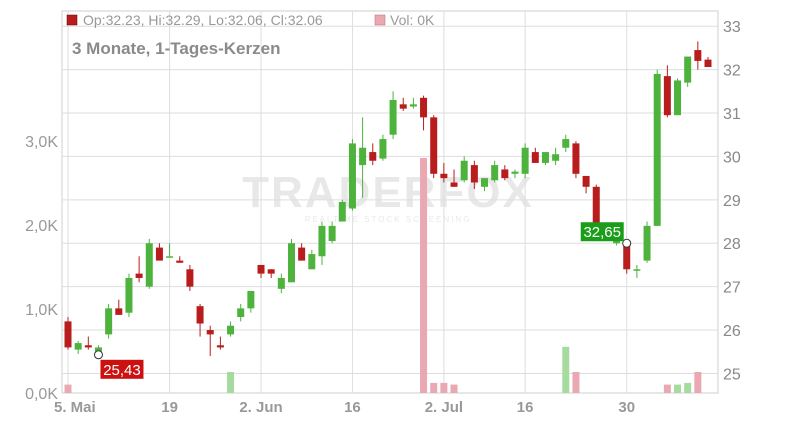  Describe the element at coordinates (602, 232) in the screenshot. I see `max-badge` at that location.